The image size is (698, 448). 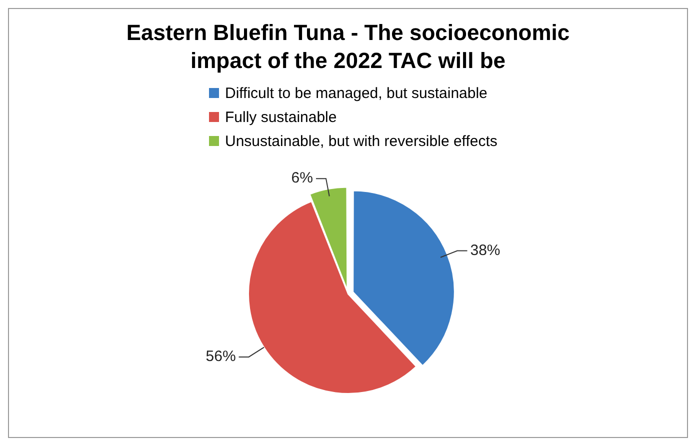 I want to click on legend-label: Unsustainable, but with reversible effects, so click(x=361, y=141).